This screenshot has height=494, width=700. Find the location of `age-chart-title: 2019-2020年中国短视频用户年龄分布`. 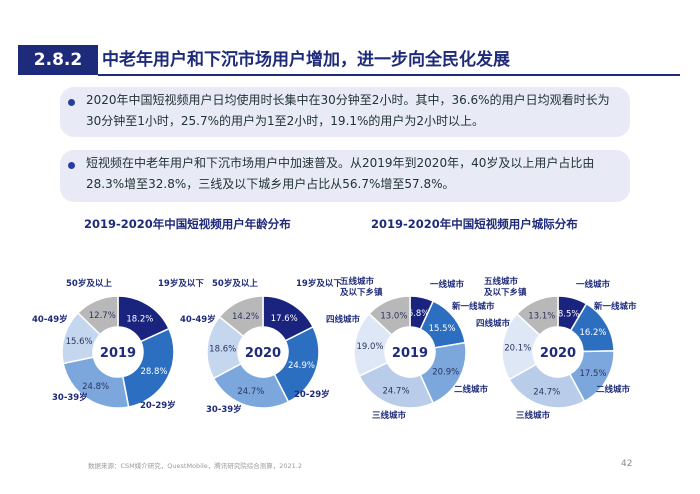

age-chart-title: 2019-2020年中国短视频用户年龄分布 is located at coordinates (187, 224).